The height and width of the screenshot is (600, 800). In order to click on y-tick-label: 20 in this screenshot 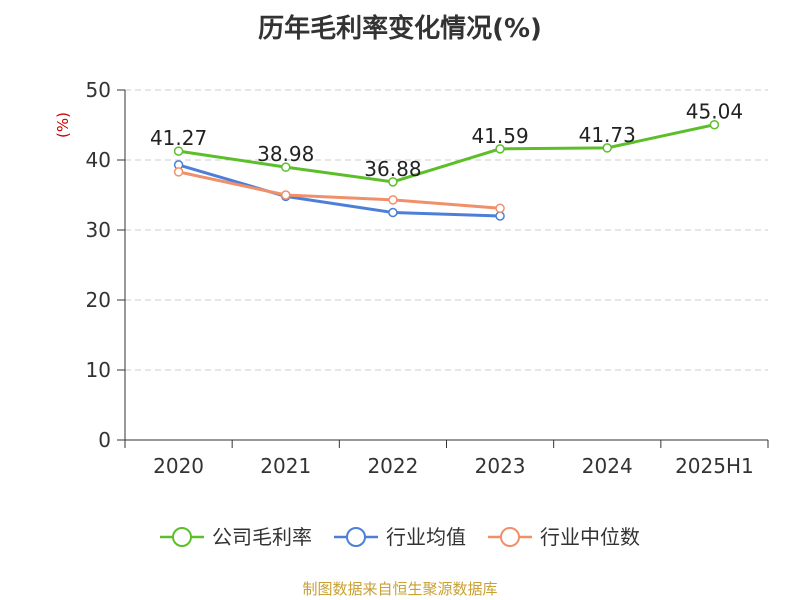, I will do `click(98, 300)`.